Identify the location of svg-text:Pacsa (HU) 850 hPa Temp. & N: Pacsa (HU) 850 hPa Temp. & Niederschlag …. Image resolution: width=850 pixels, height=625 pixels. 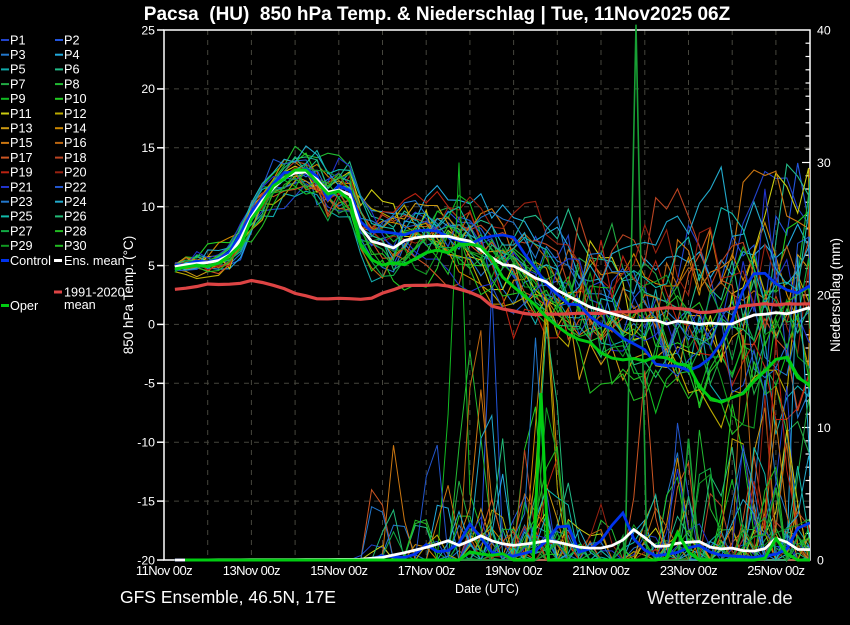
(437, 14).